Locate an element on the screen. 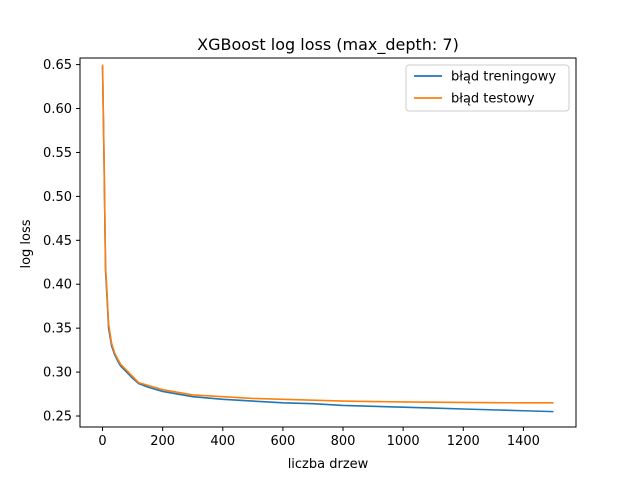 The width and height of the screenshot is (640, 480). y-tick-label: 0.30 is located at coordinates (57, 373).